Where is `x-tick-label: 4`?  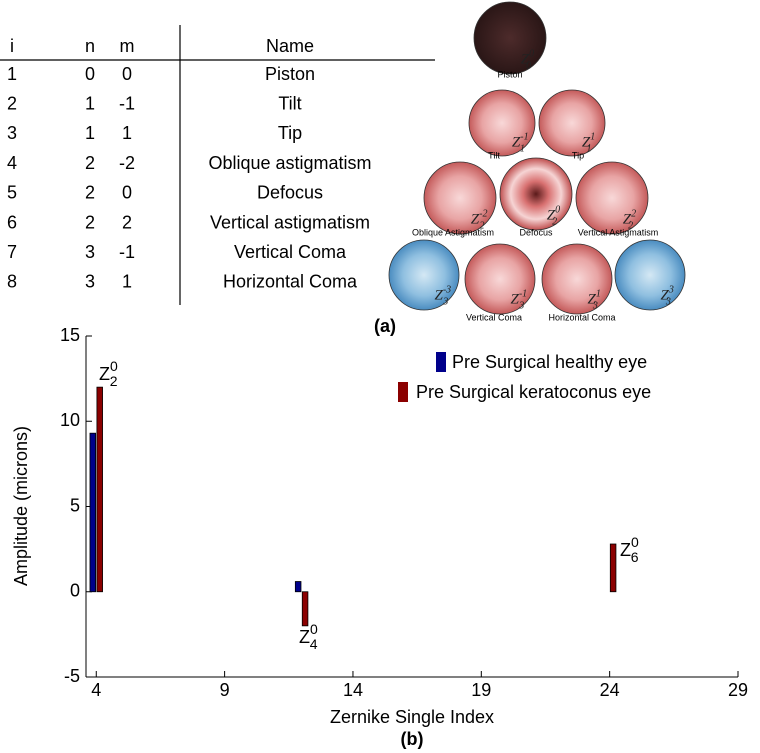 x-tick-label: 4 is located at coordinates (96, 690).